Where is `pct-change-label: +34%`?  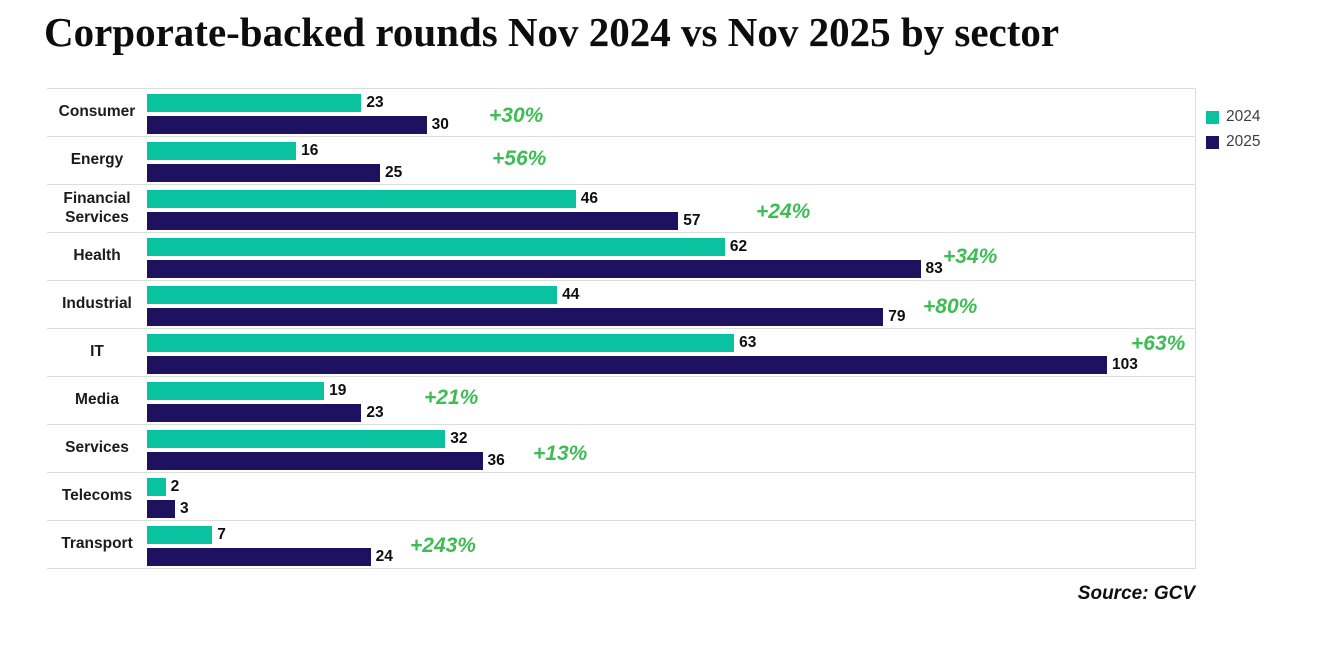 pct-change-label: +34% is located at coordinates (970, 256).